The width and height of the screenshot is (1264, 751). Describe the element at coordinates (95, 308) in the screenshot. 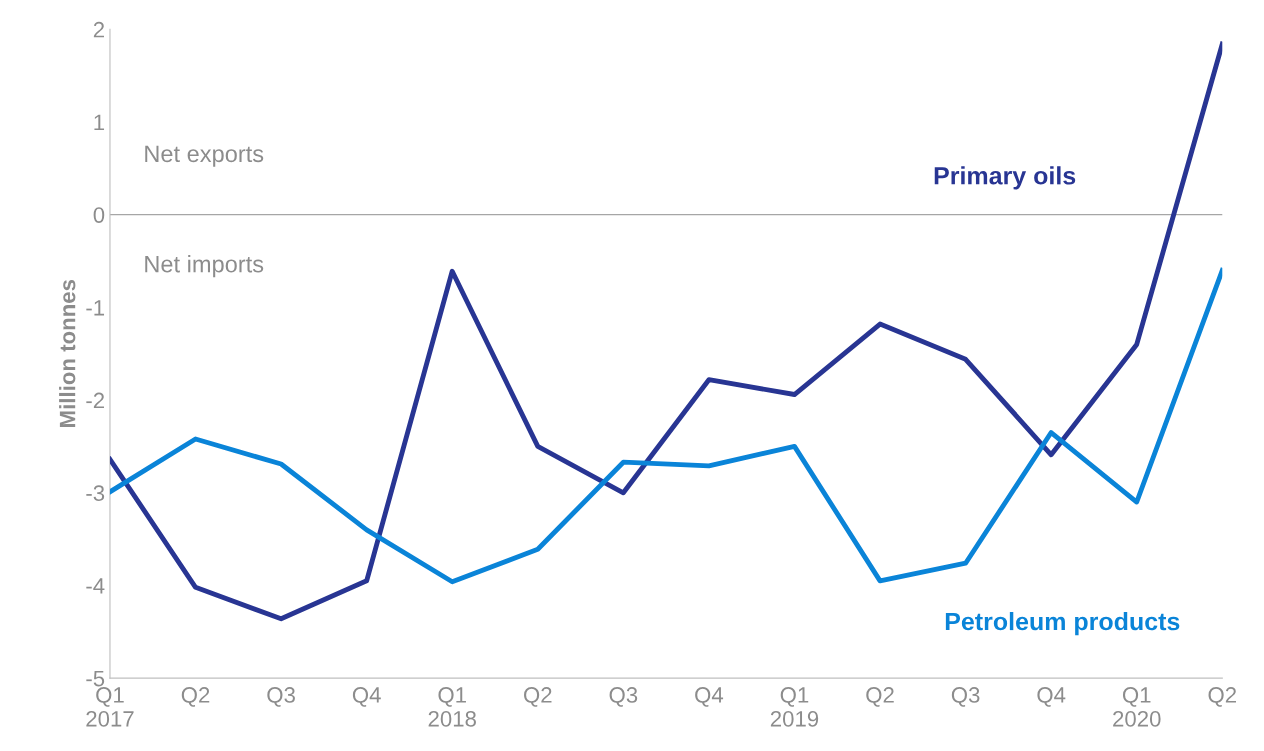

I see `y-tick-label: -1` at that location.